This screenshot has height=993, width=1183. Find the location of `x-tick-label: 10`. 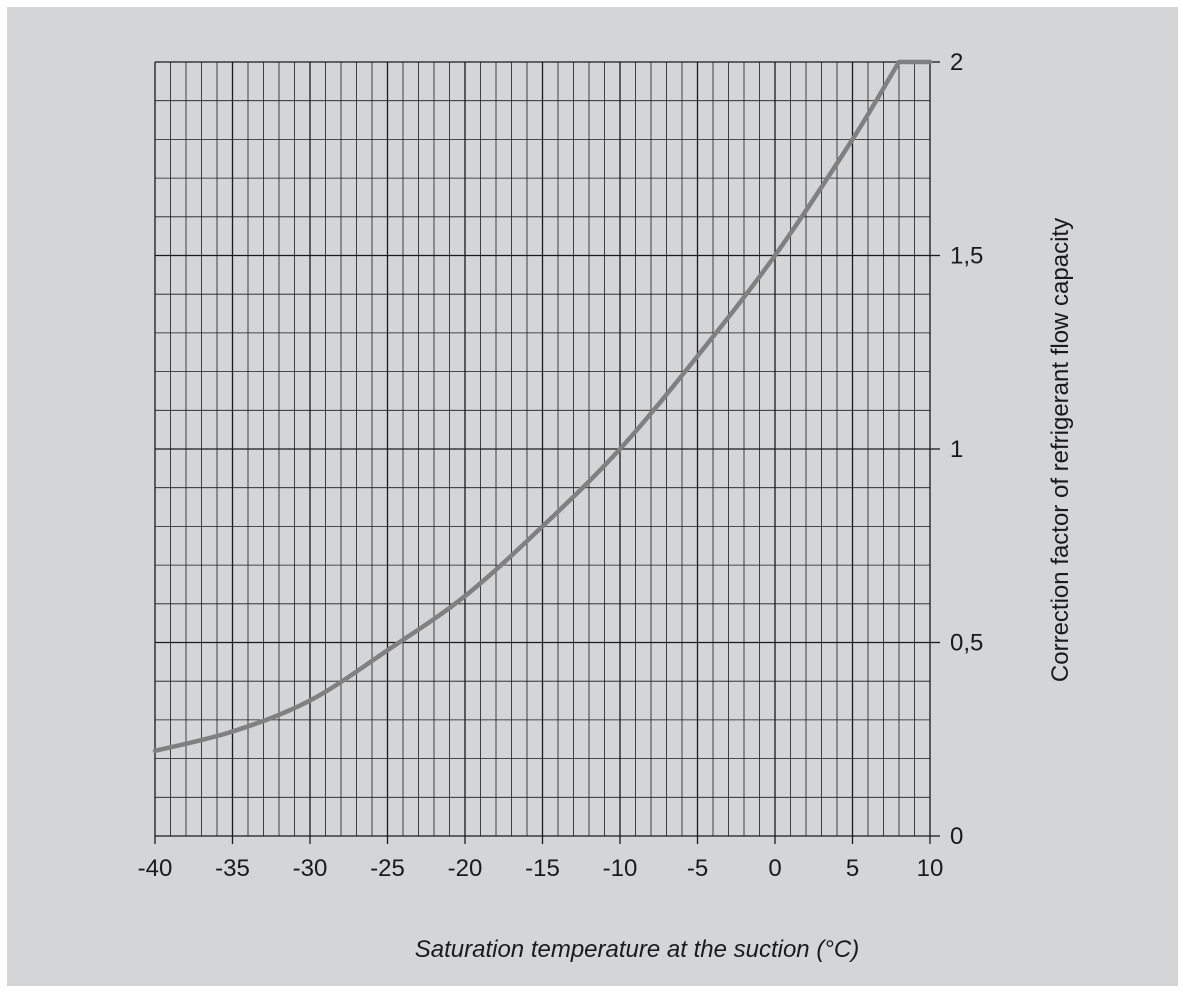

x-tick-label: 10 is located at coordinates (930, 868).